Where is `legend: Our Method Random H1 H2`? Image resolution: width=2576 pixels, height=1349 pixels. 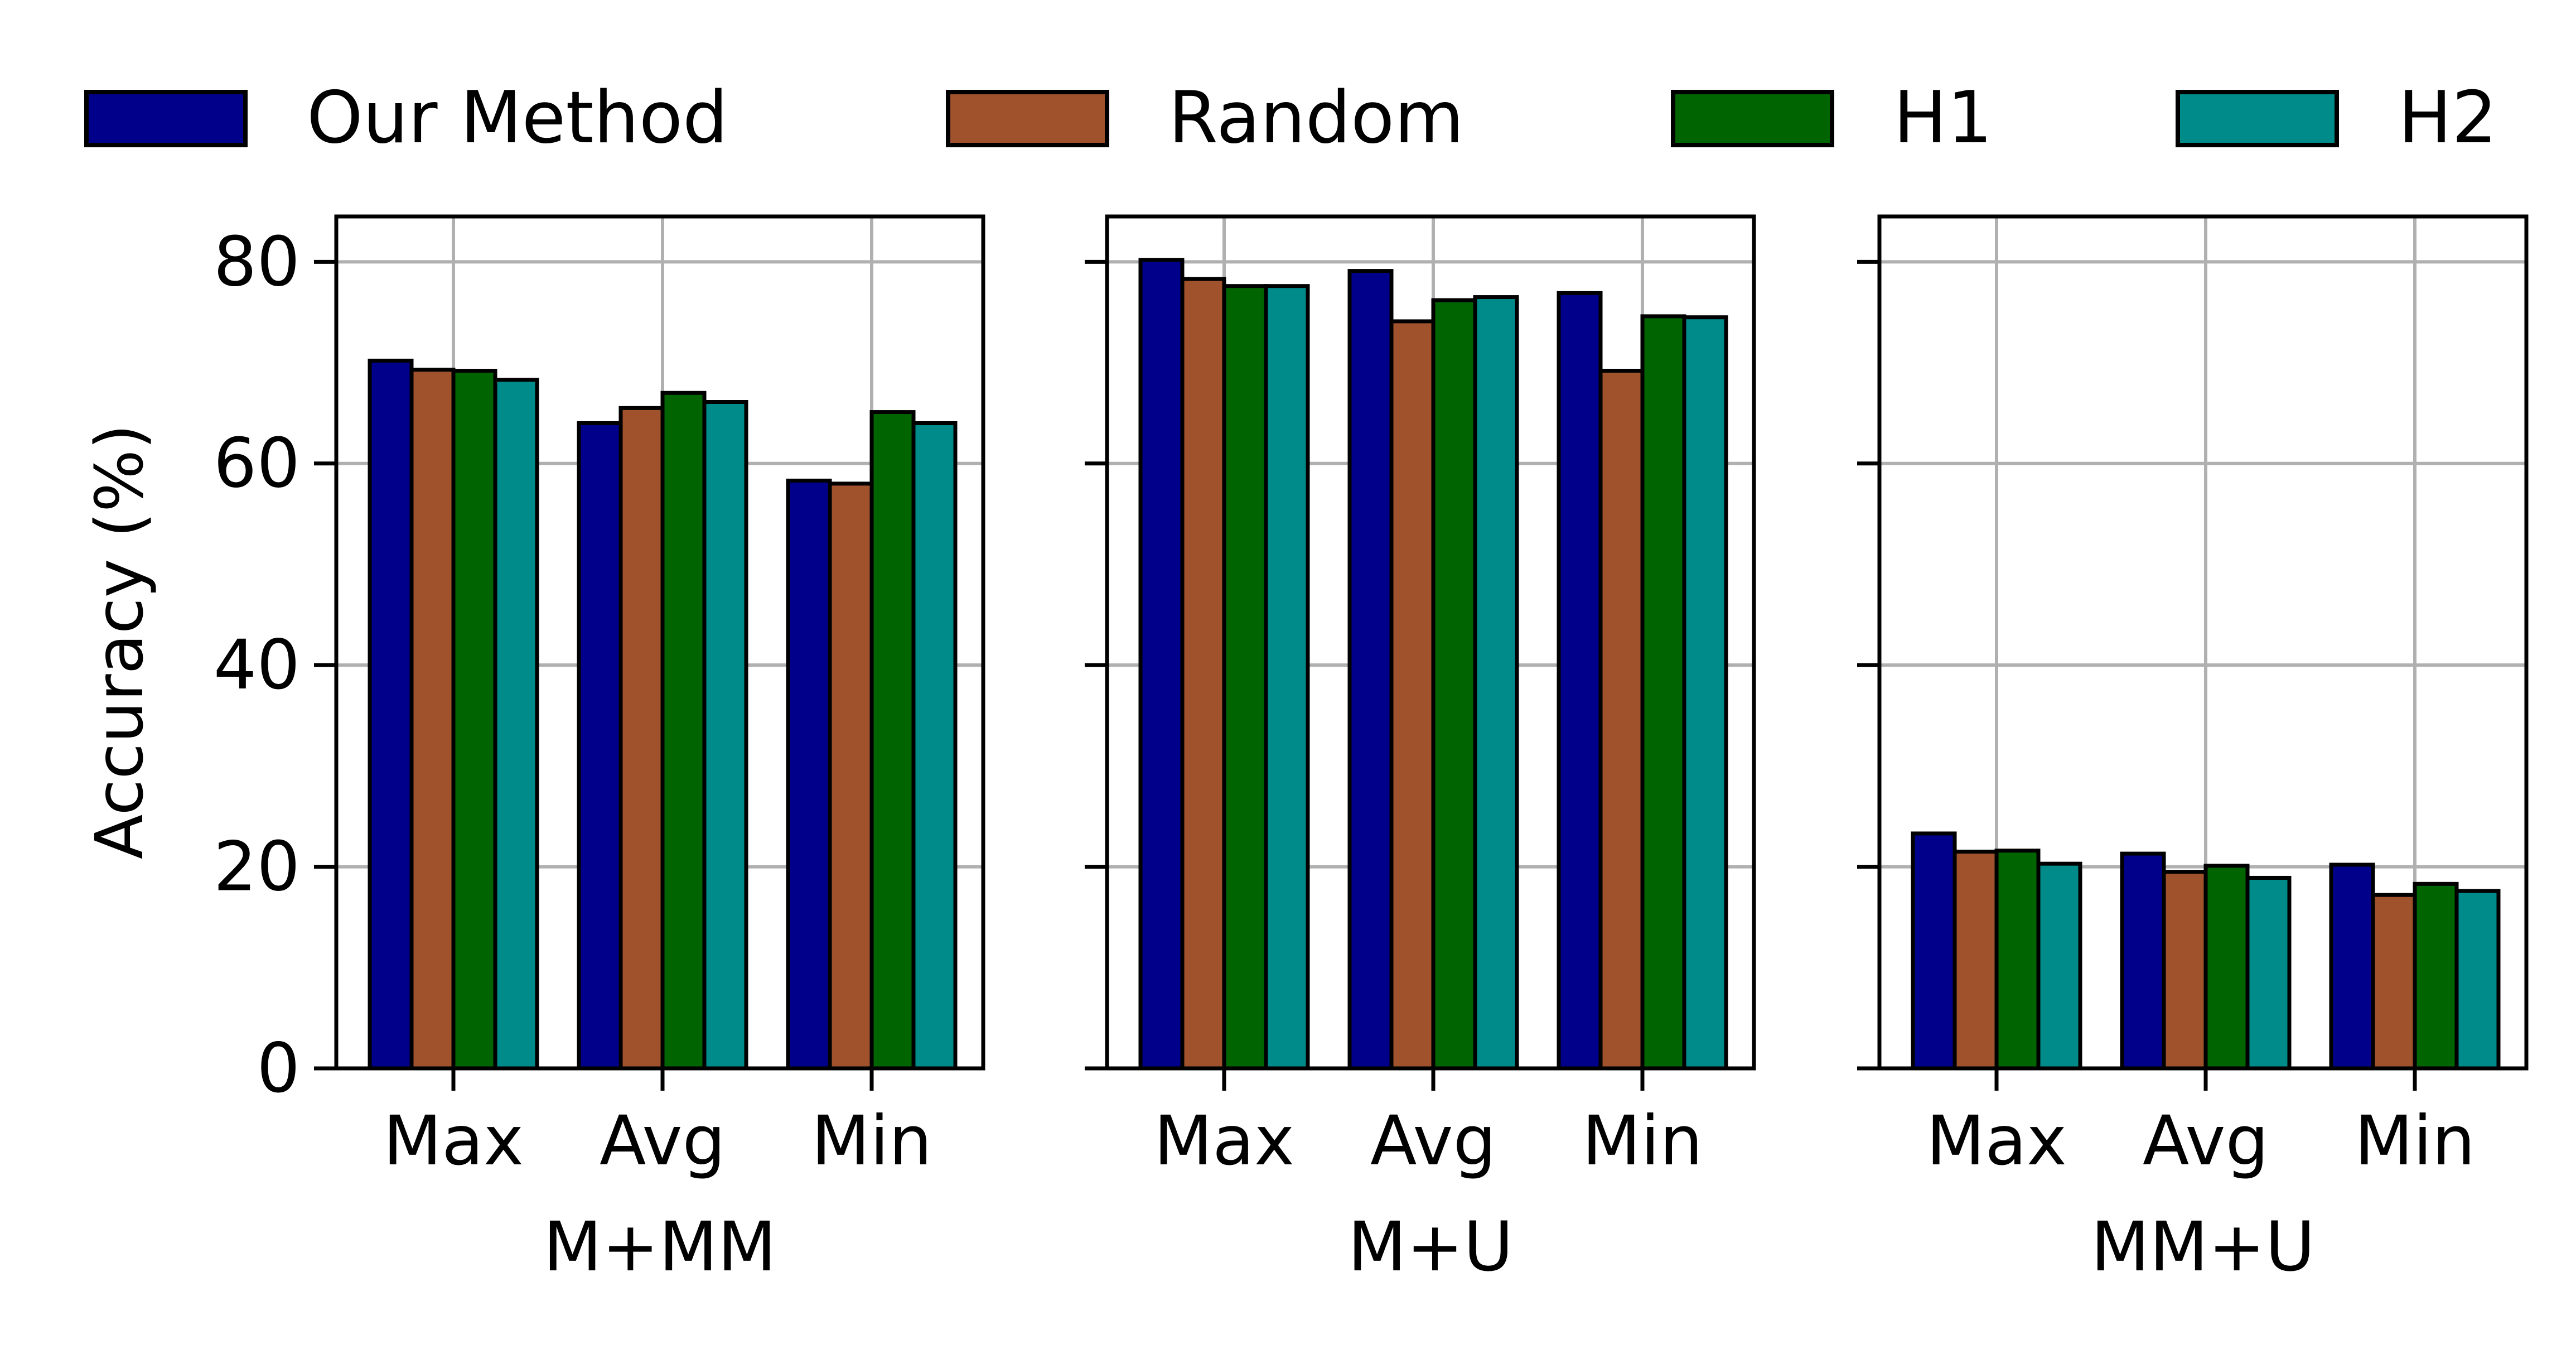
legend: Our Method Random H1 H2 is located at coordinates (1291, 118).